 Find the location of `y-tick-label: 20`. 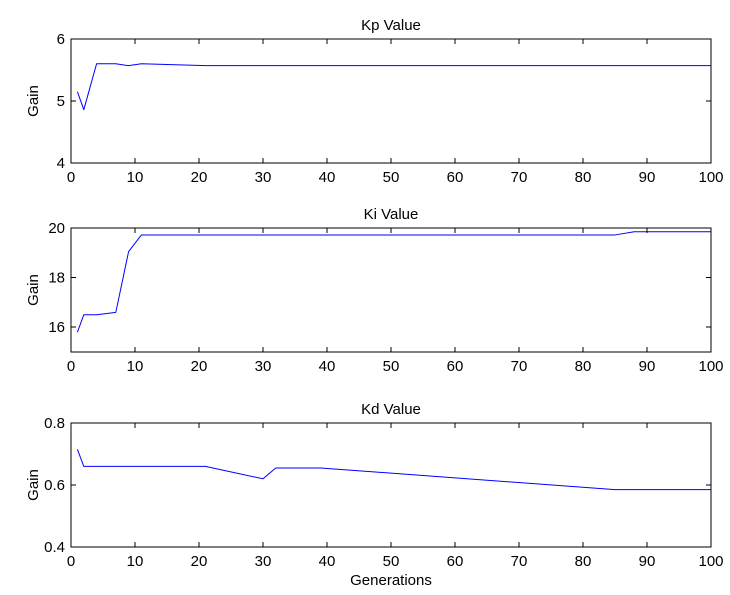

y-tick-label: 20 is located at coordinates (56, 228).